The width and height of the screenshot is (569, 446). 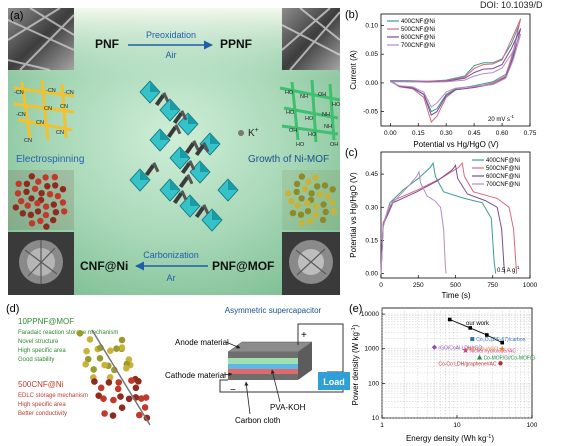 I want to click on legend-label: 700CNF@Ni, so click(x=503, y=185).